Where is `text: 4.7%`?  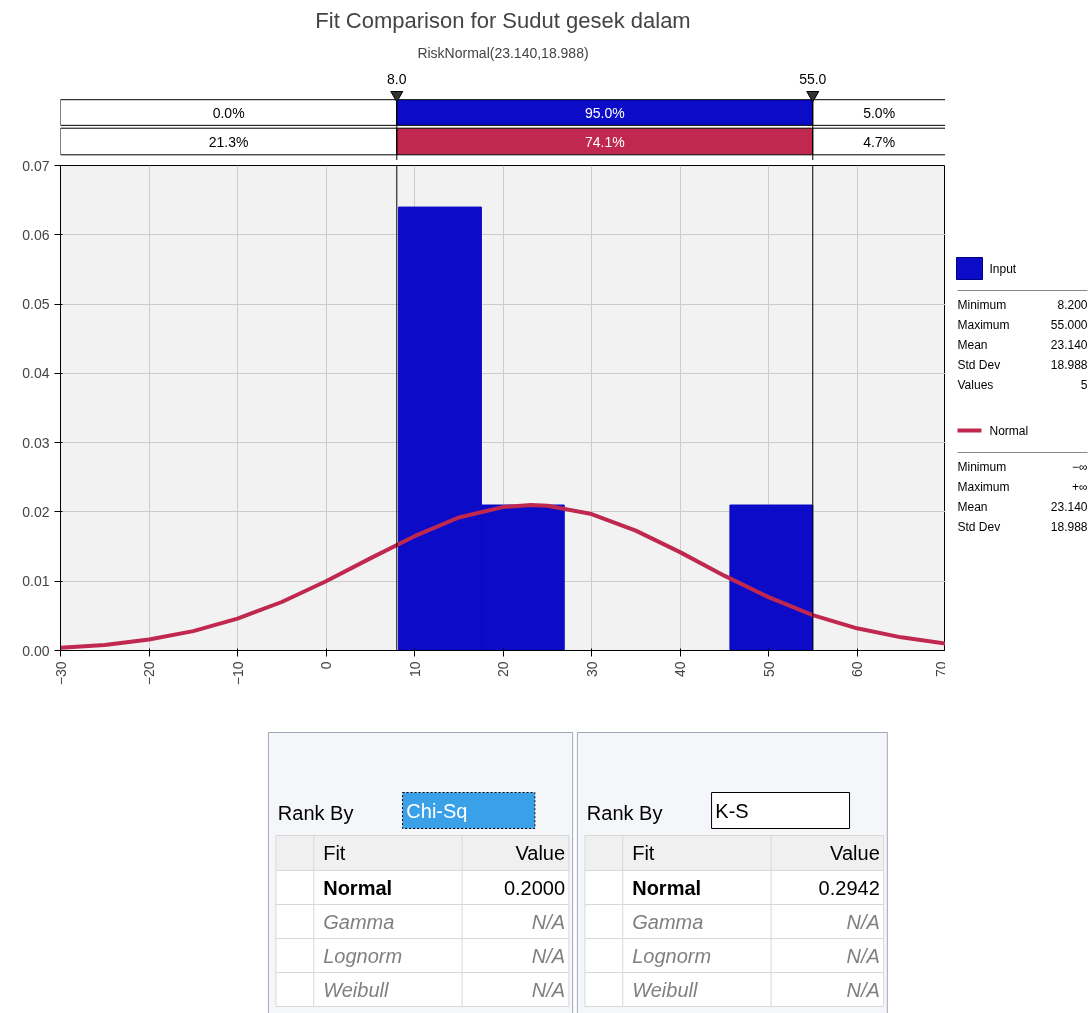 text: 4.7% is located at coordinates (879, 141).